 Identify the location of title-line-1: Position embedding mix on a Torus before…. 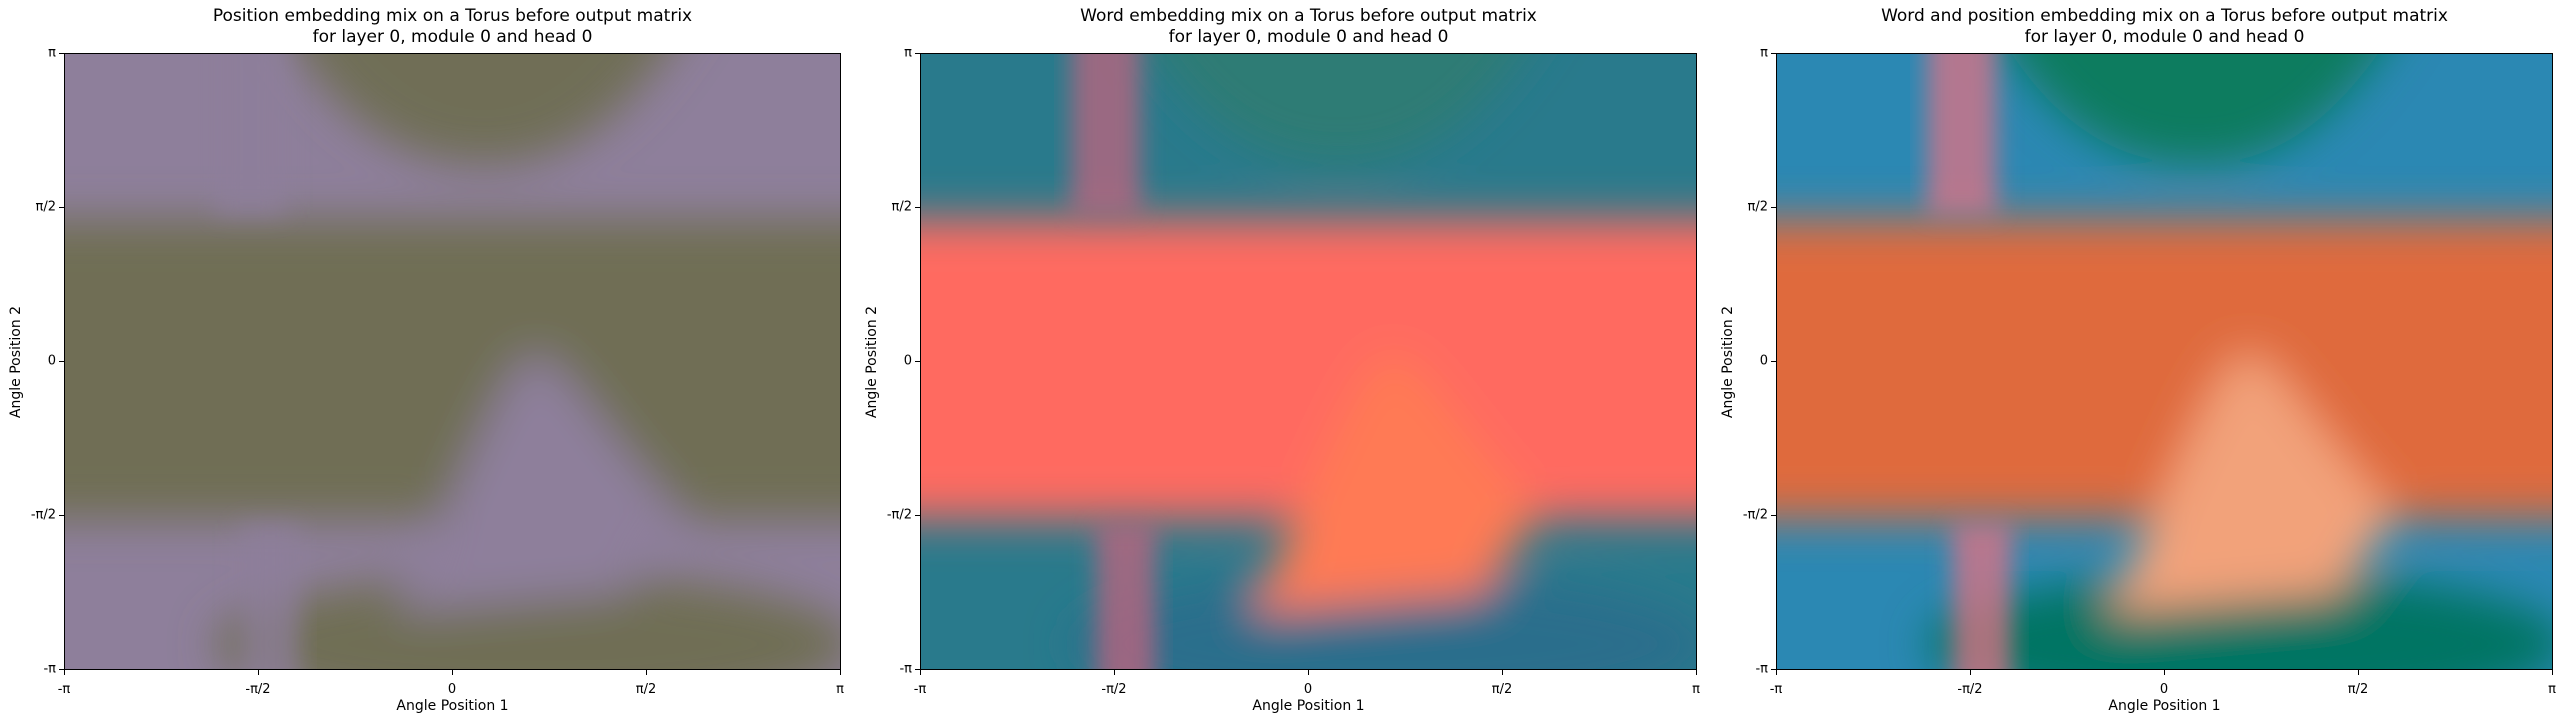
(452, 16).